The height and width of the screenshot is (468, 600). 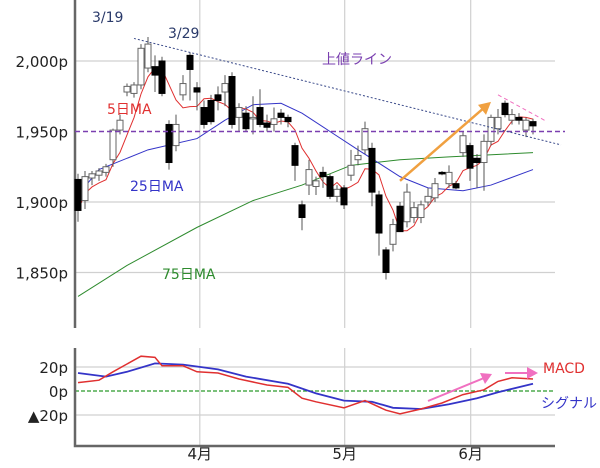 I want to click on month-label: 5月, so click(x=344, y=454).